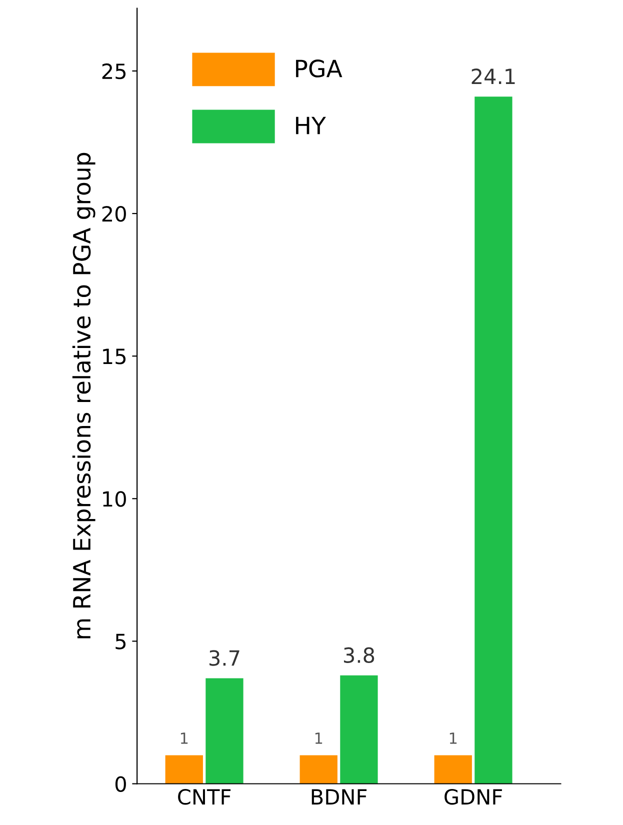 The width and height of the screenshot is (623, 825). Describe the element at coordinates (311, 125) in the screenshot. I see `legend-label: HY` at that location.